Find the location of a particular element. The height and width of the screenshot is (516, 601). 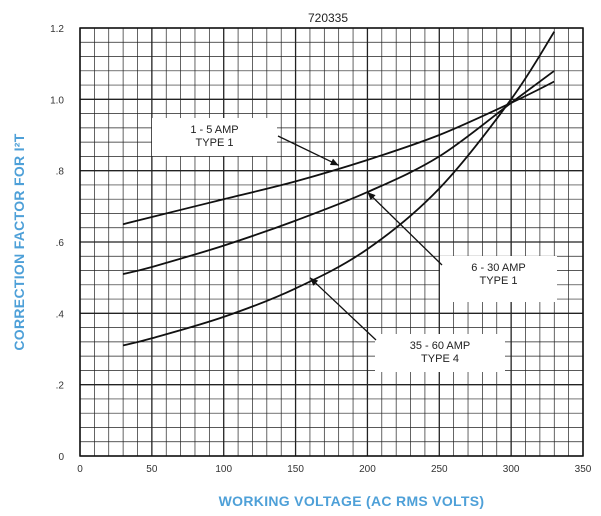

x-tick-label: 200 is located at coordinates (367, 469).